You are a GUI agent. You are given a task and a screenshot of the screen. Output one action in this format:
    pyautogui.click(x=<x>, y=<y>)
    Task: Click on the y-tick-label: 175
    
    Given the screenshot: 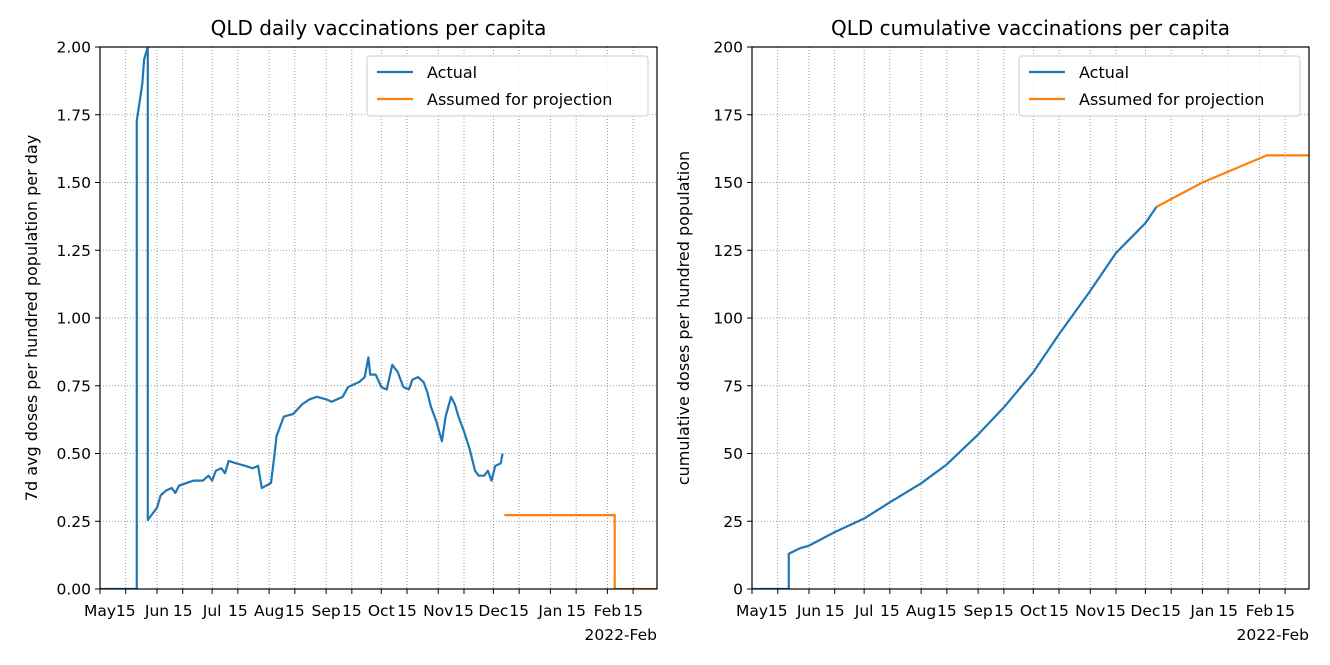 What is the action you would take?
    pyautogui.click(x=728, y=115)
    